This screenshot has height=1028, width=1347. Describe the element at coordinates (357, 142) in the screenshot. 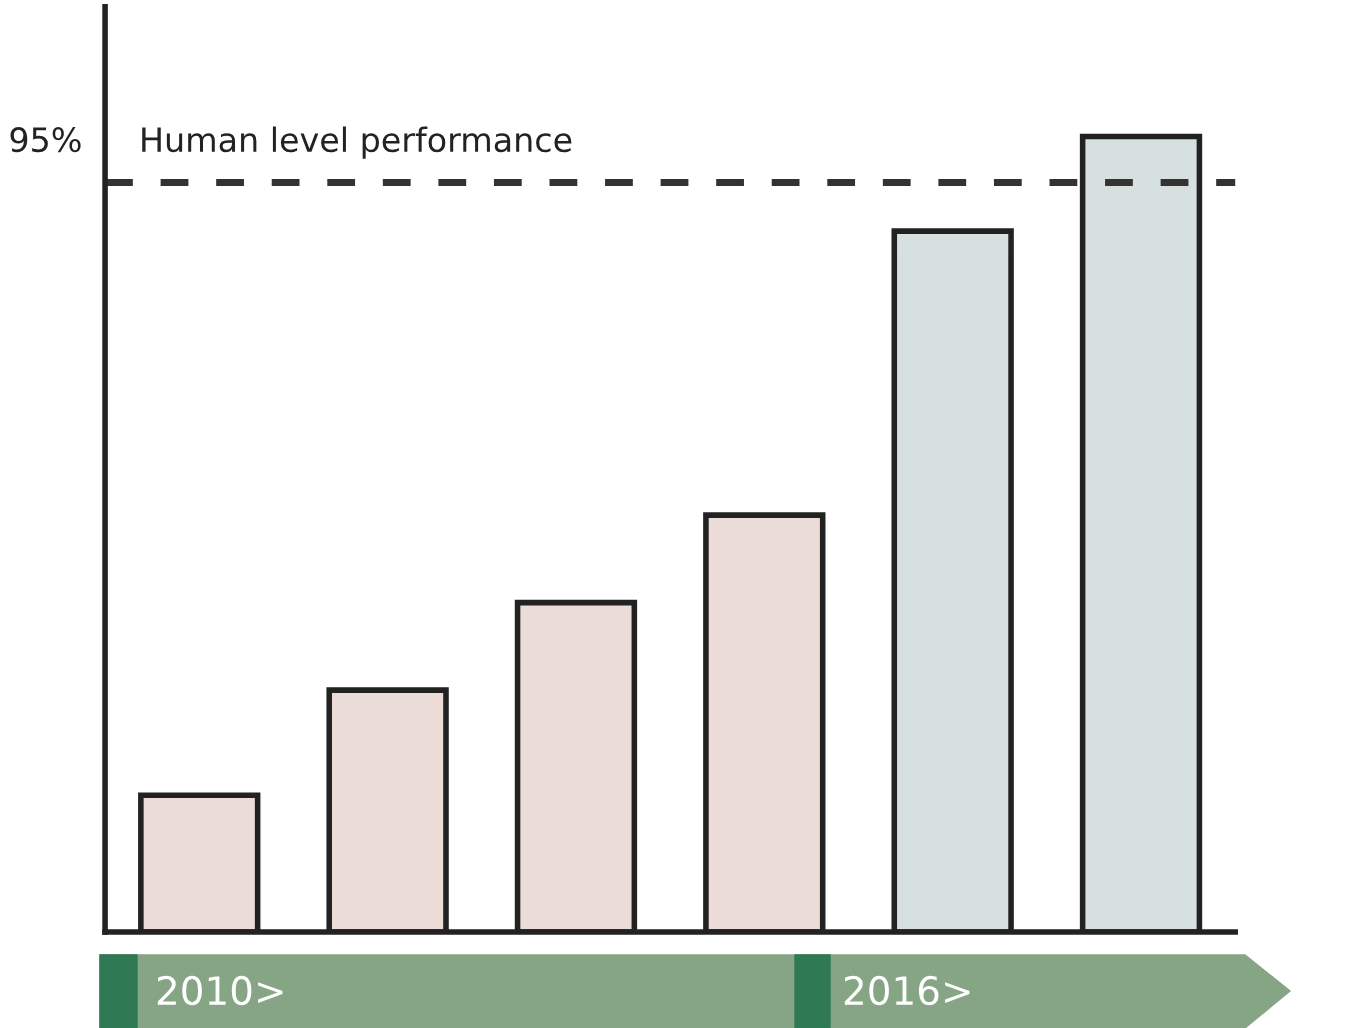

I see `ref-line-label: Human level performance` at that location.